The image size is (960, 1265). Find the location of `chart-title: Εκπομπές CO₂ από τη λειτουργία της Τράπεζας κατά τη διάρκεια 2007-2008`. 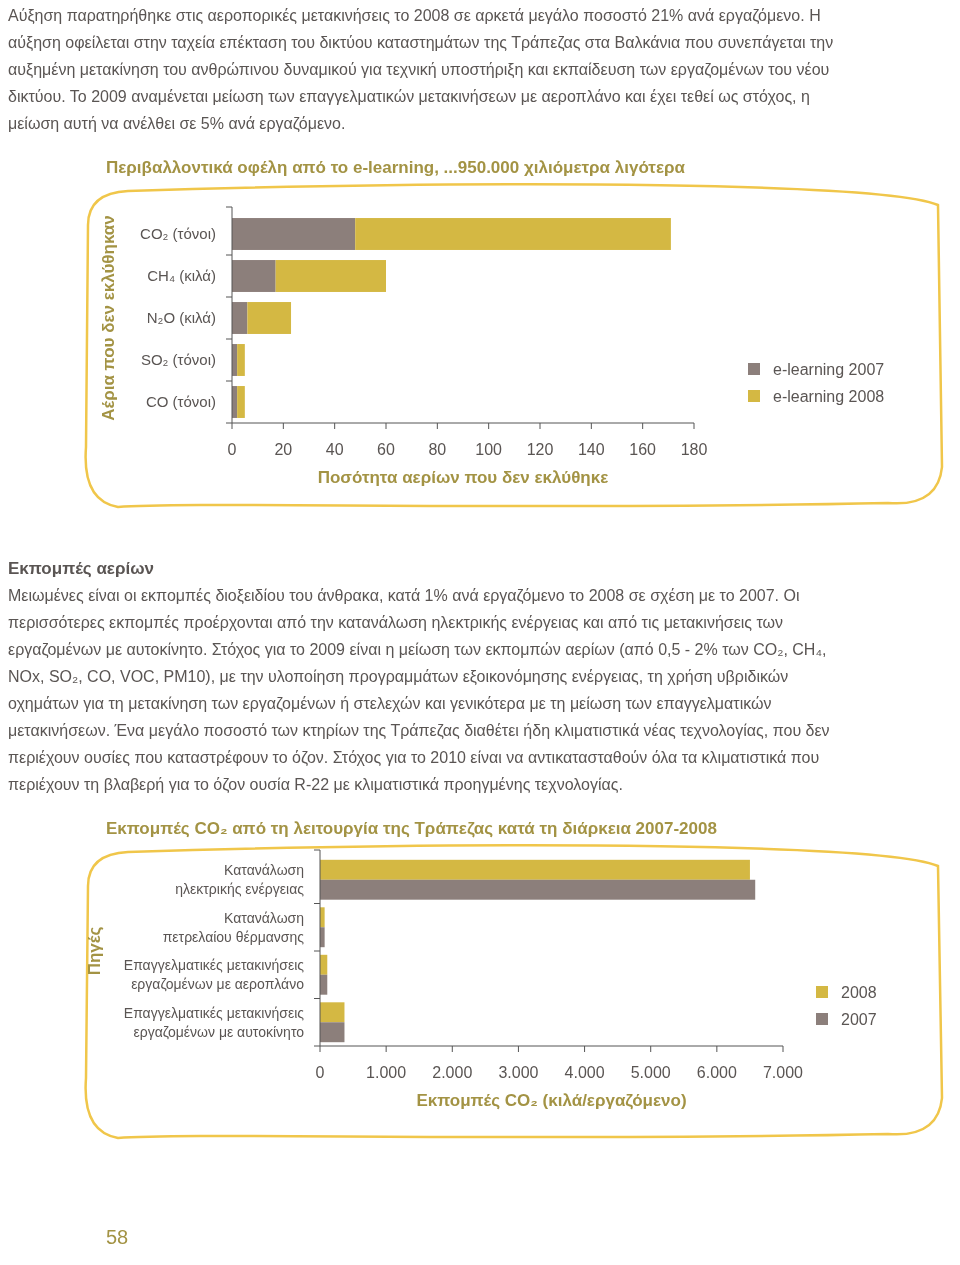

chart-title: Εκπομπές CO₂ από τη λειτουργία της Τράπεζας κατά τη διάρκεια 2007-2008 is located at coordinates (411, 828).